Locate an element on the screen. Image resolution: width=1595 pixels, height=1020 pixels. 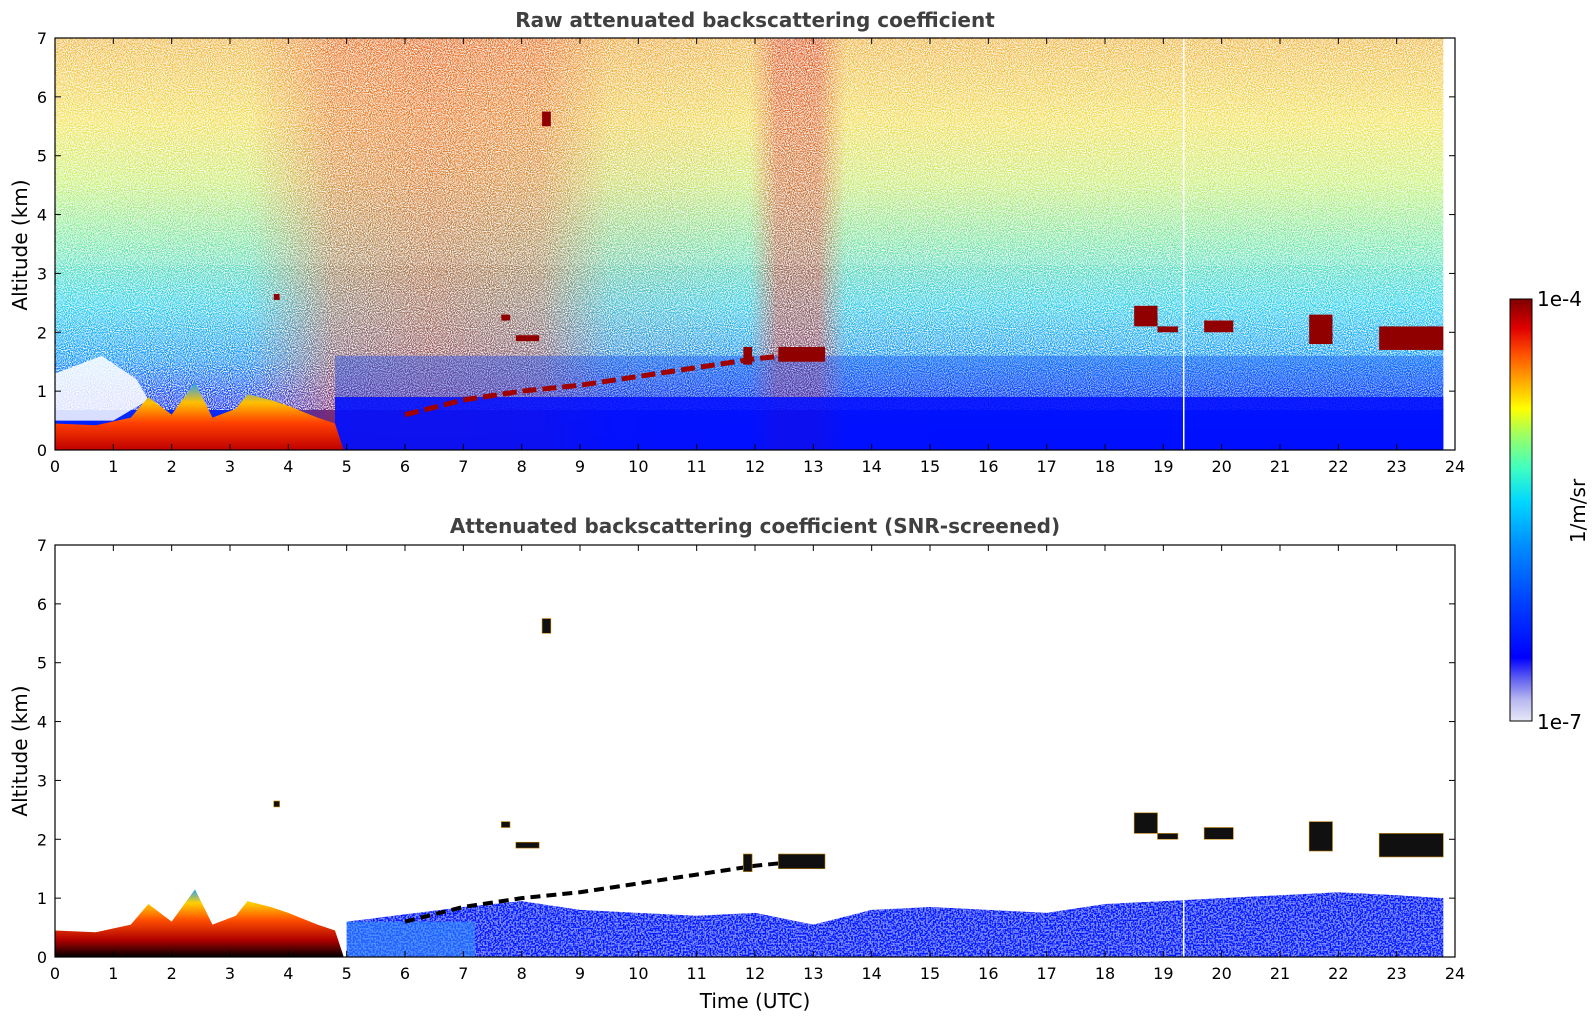
y-tick-label: 4 is located at coordinates (42, 722).